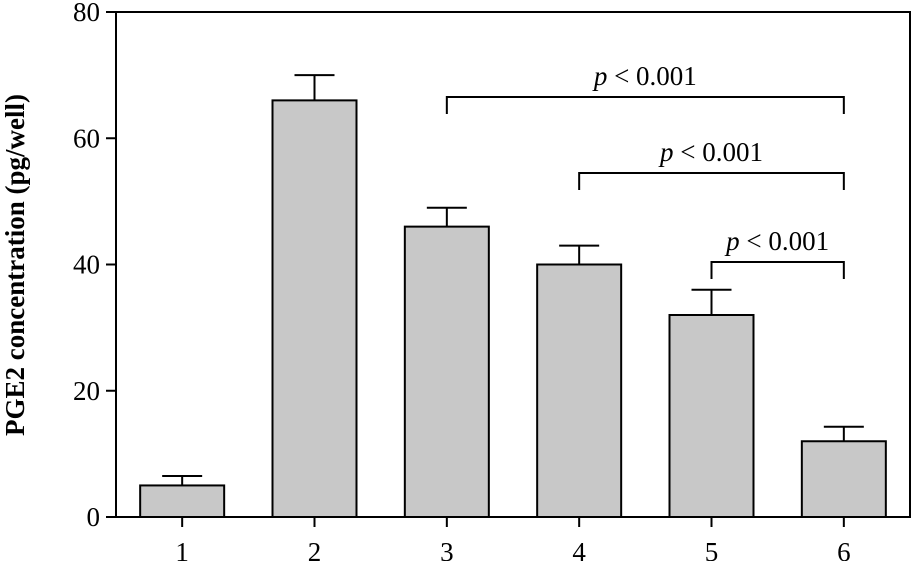 The height and width of the screenshot is (561, 914). I want to click on y-tick-label: 60, so click(86, 138).